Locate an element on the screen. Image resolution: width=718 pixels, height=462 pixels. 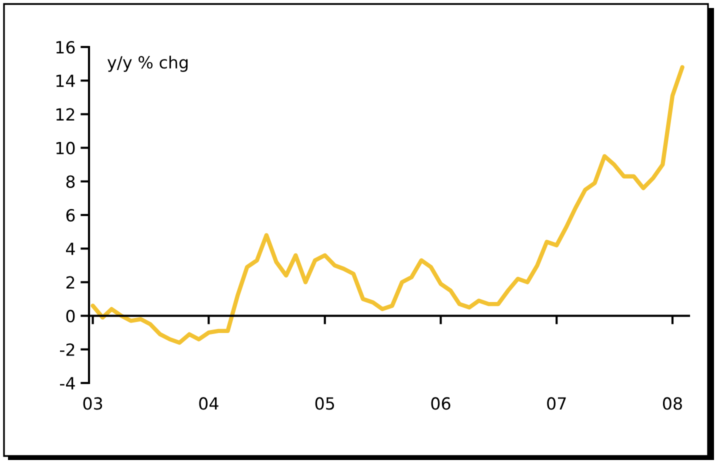
x-tick-label: 07 is located at coordinates (556, 403).